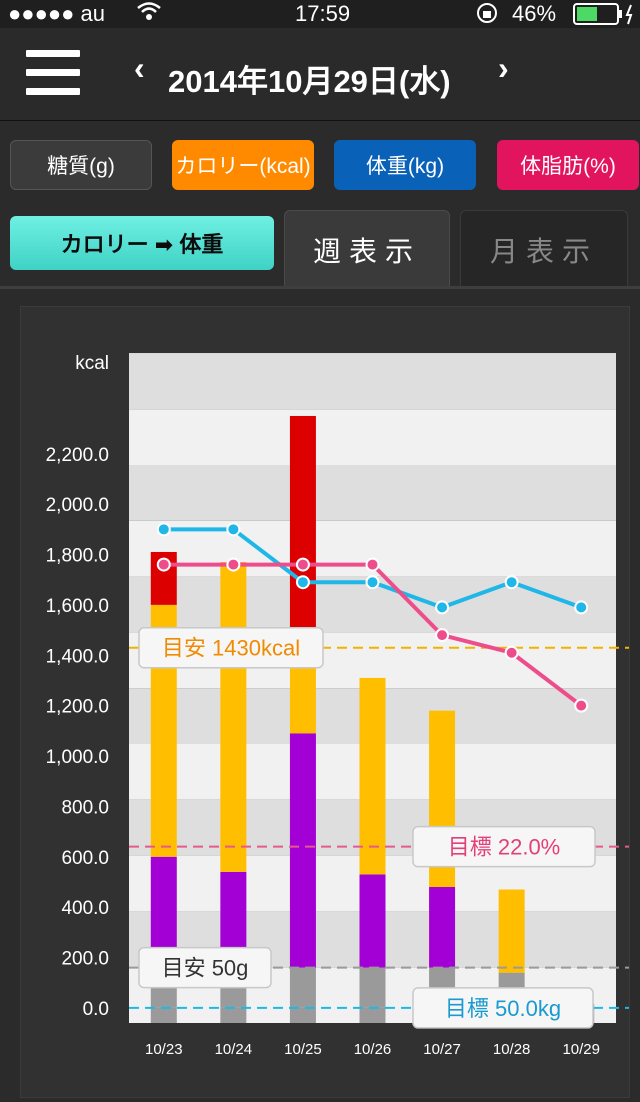  What do you see at coordinates (85, 959) in the screenshot?
I see `y-tick-label: 200.0` at bounding box center [85, 959].